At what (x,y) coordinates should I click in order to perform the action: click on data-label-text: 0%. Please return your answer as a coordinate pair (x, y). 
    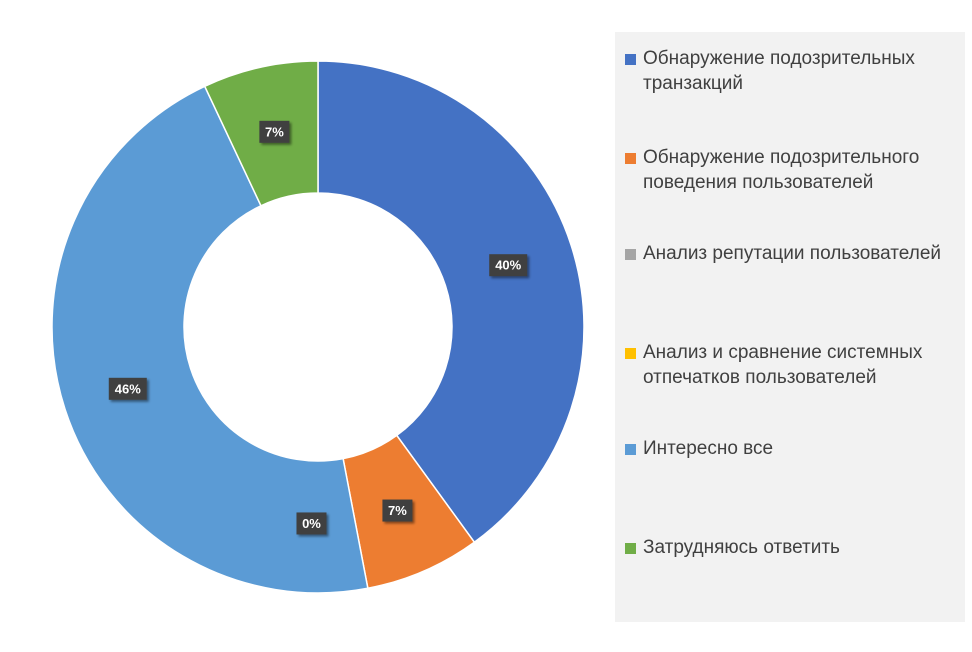
    Looking at the image, I should click on (311, 523).